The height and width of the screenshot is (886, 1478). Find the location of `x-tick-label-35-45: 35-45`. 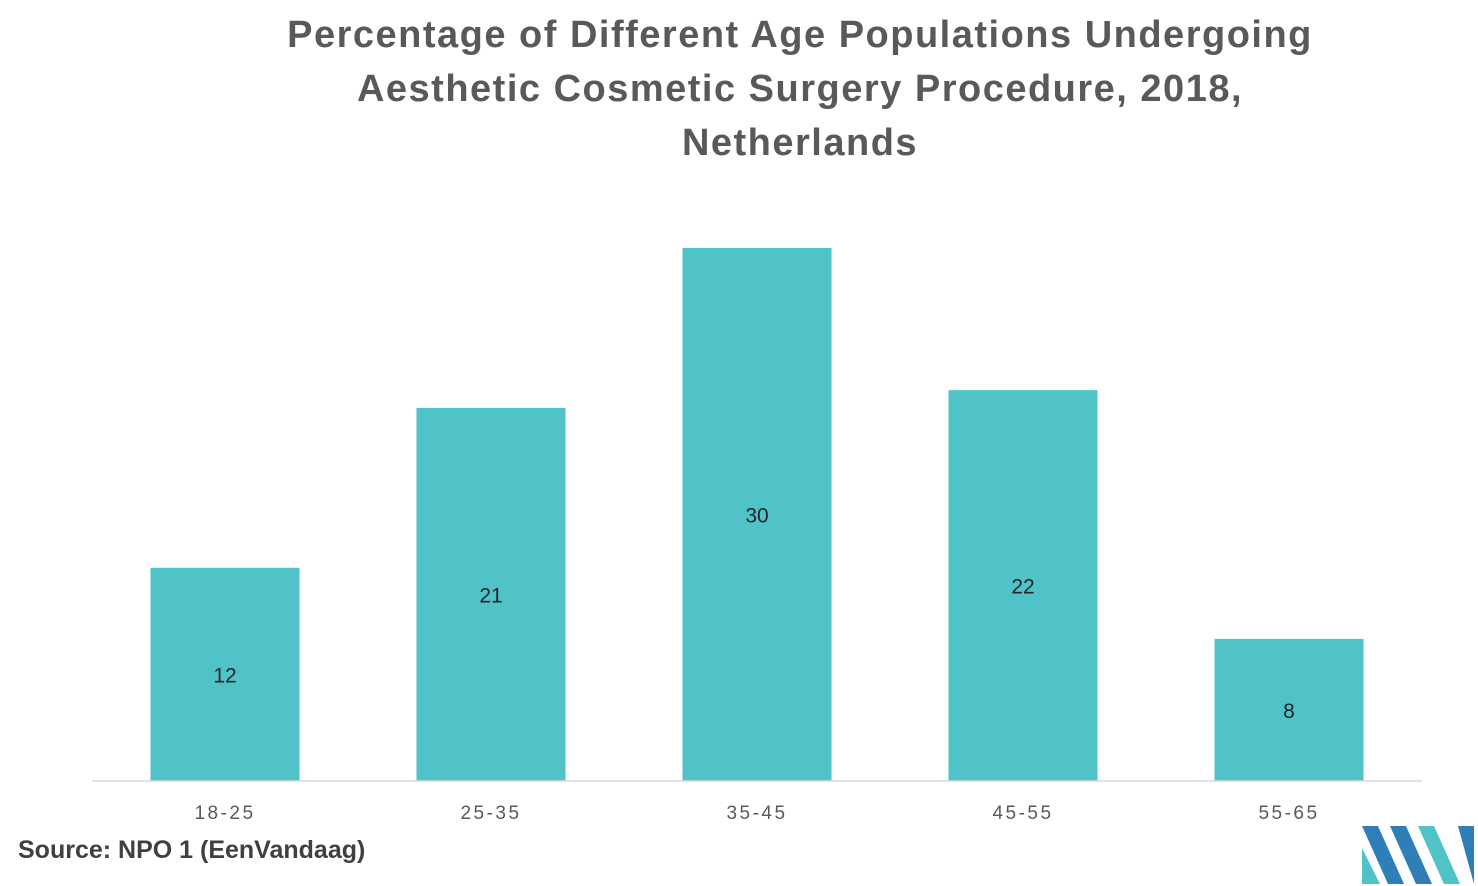

x-tick-label-35-45: 35-45 is located at coordinates (756, 813).